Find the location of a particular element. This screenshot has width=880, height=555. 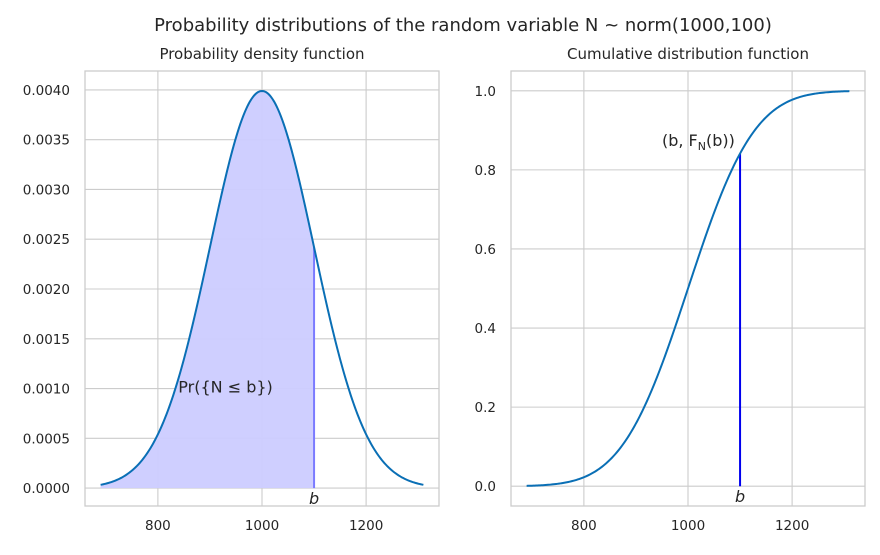

pdf-probability-annotation: Pr({N ≤ b}) is located at coordinates (225, 387).